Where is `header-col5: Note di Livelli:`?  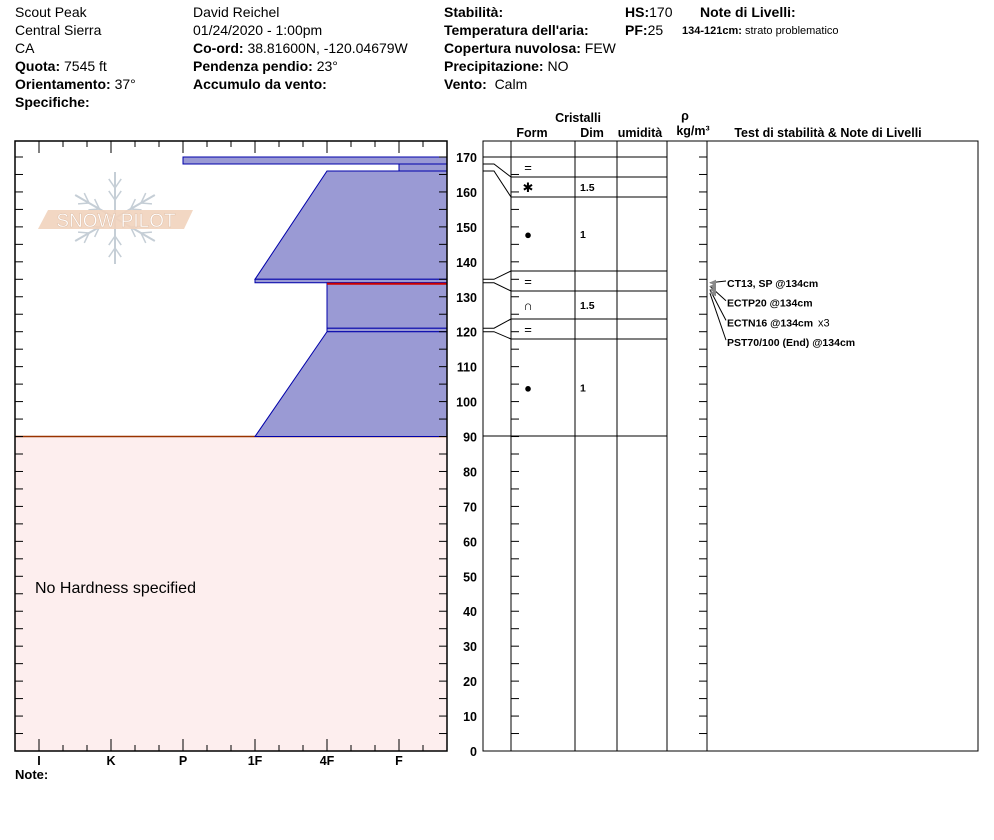 header-col5: Note di Livelli: is located at coordinates (748, 12).